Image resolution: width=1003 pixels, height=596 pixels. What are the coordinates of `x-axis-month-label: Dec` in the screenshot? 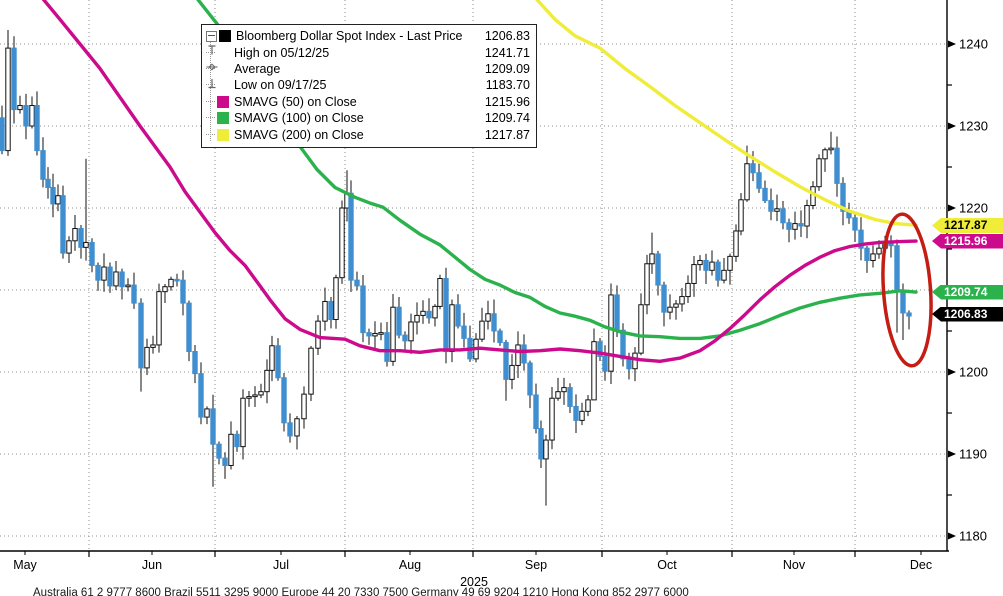 It's located at (921, 565).